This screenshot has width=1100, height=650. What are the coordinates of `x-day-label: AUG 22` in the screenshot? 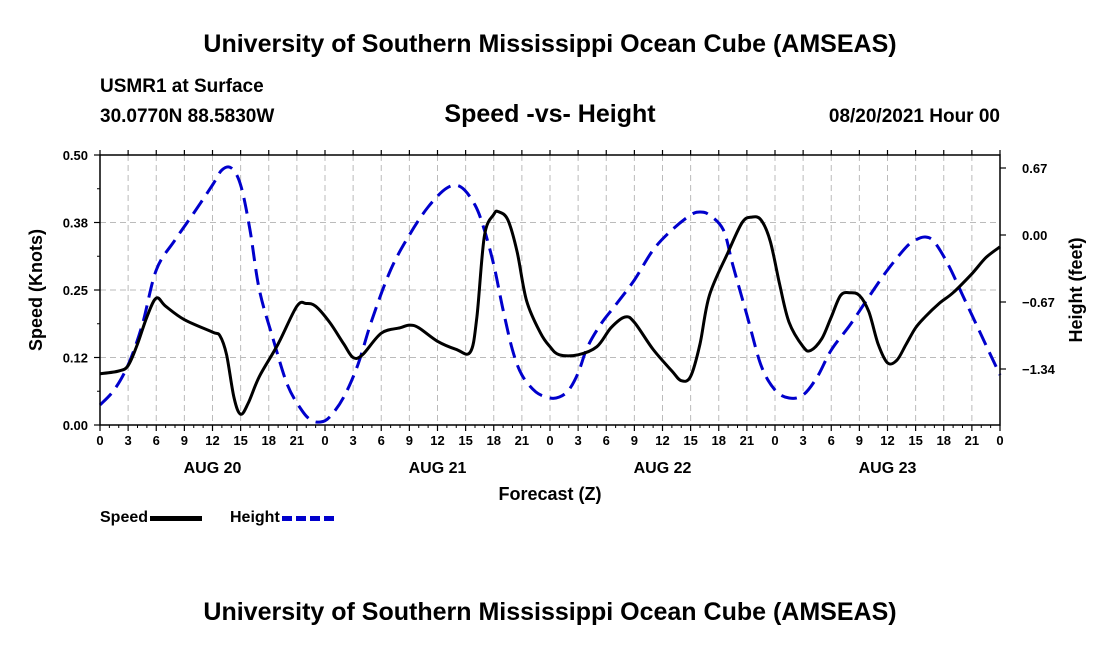 It's located at (663, 468).